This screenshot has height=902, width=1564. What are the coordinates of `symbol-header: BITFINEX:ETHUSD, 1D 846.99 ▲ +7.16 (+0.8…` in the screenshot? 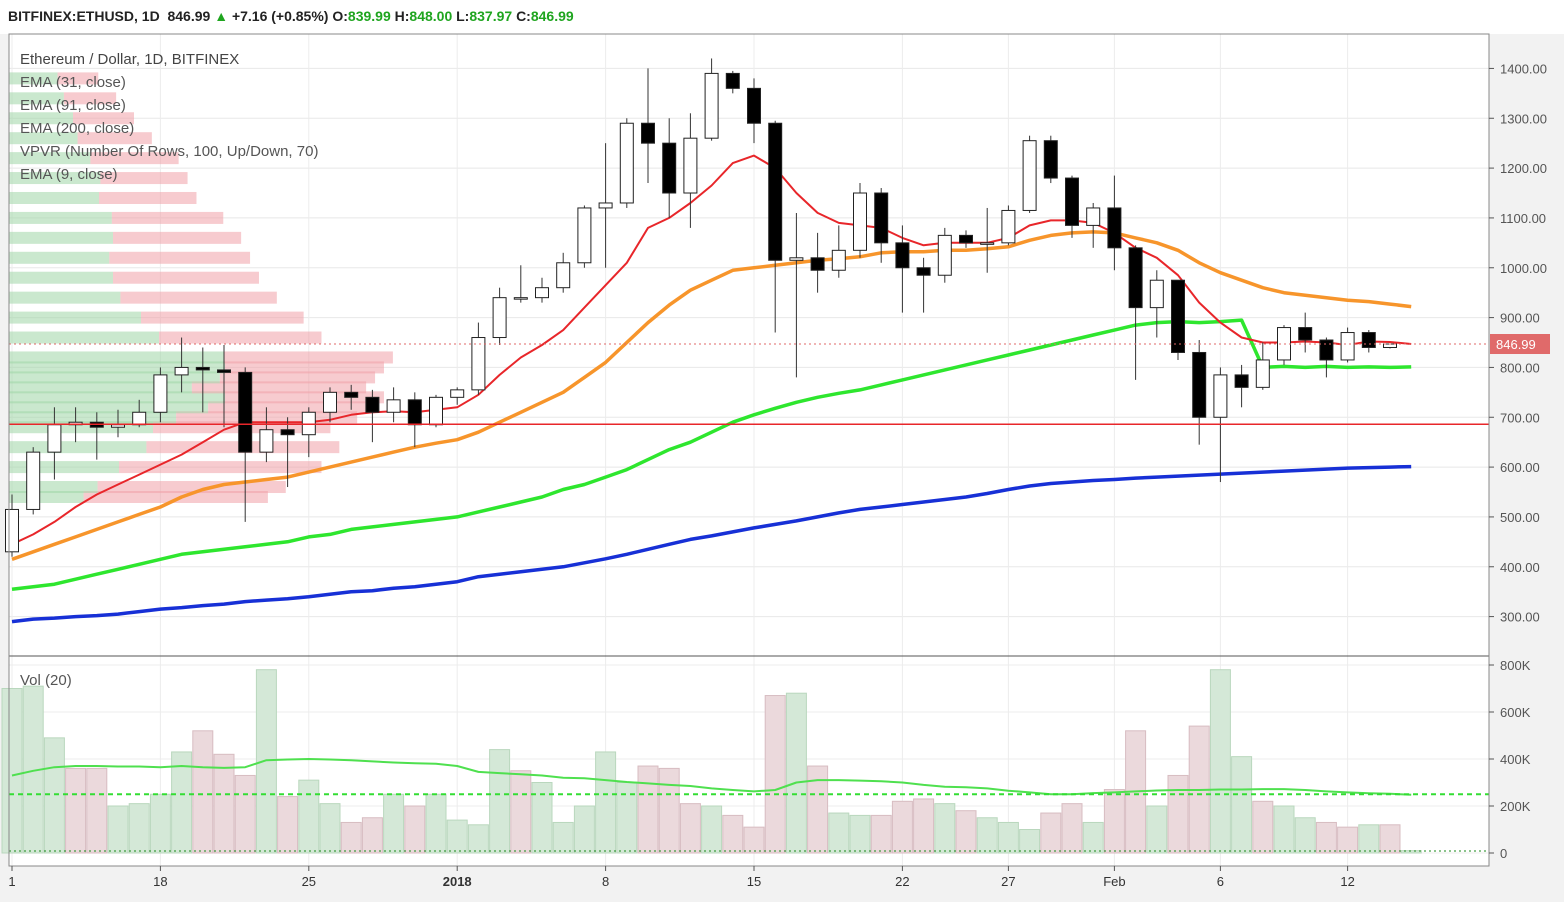 It's located at (782, 17).